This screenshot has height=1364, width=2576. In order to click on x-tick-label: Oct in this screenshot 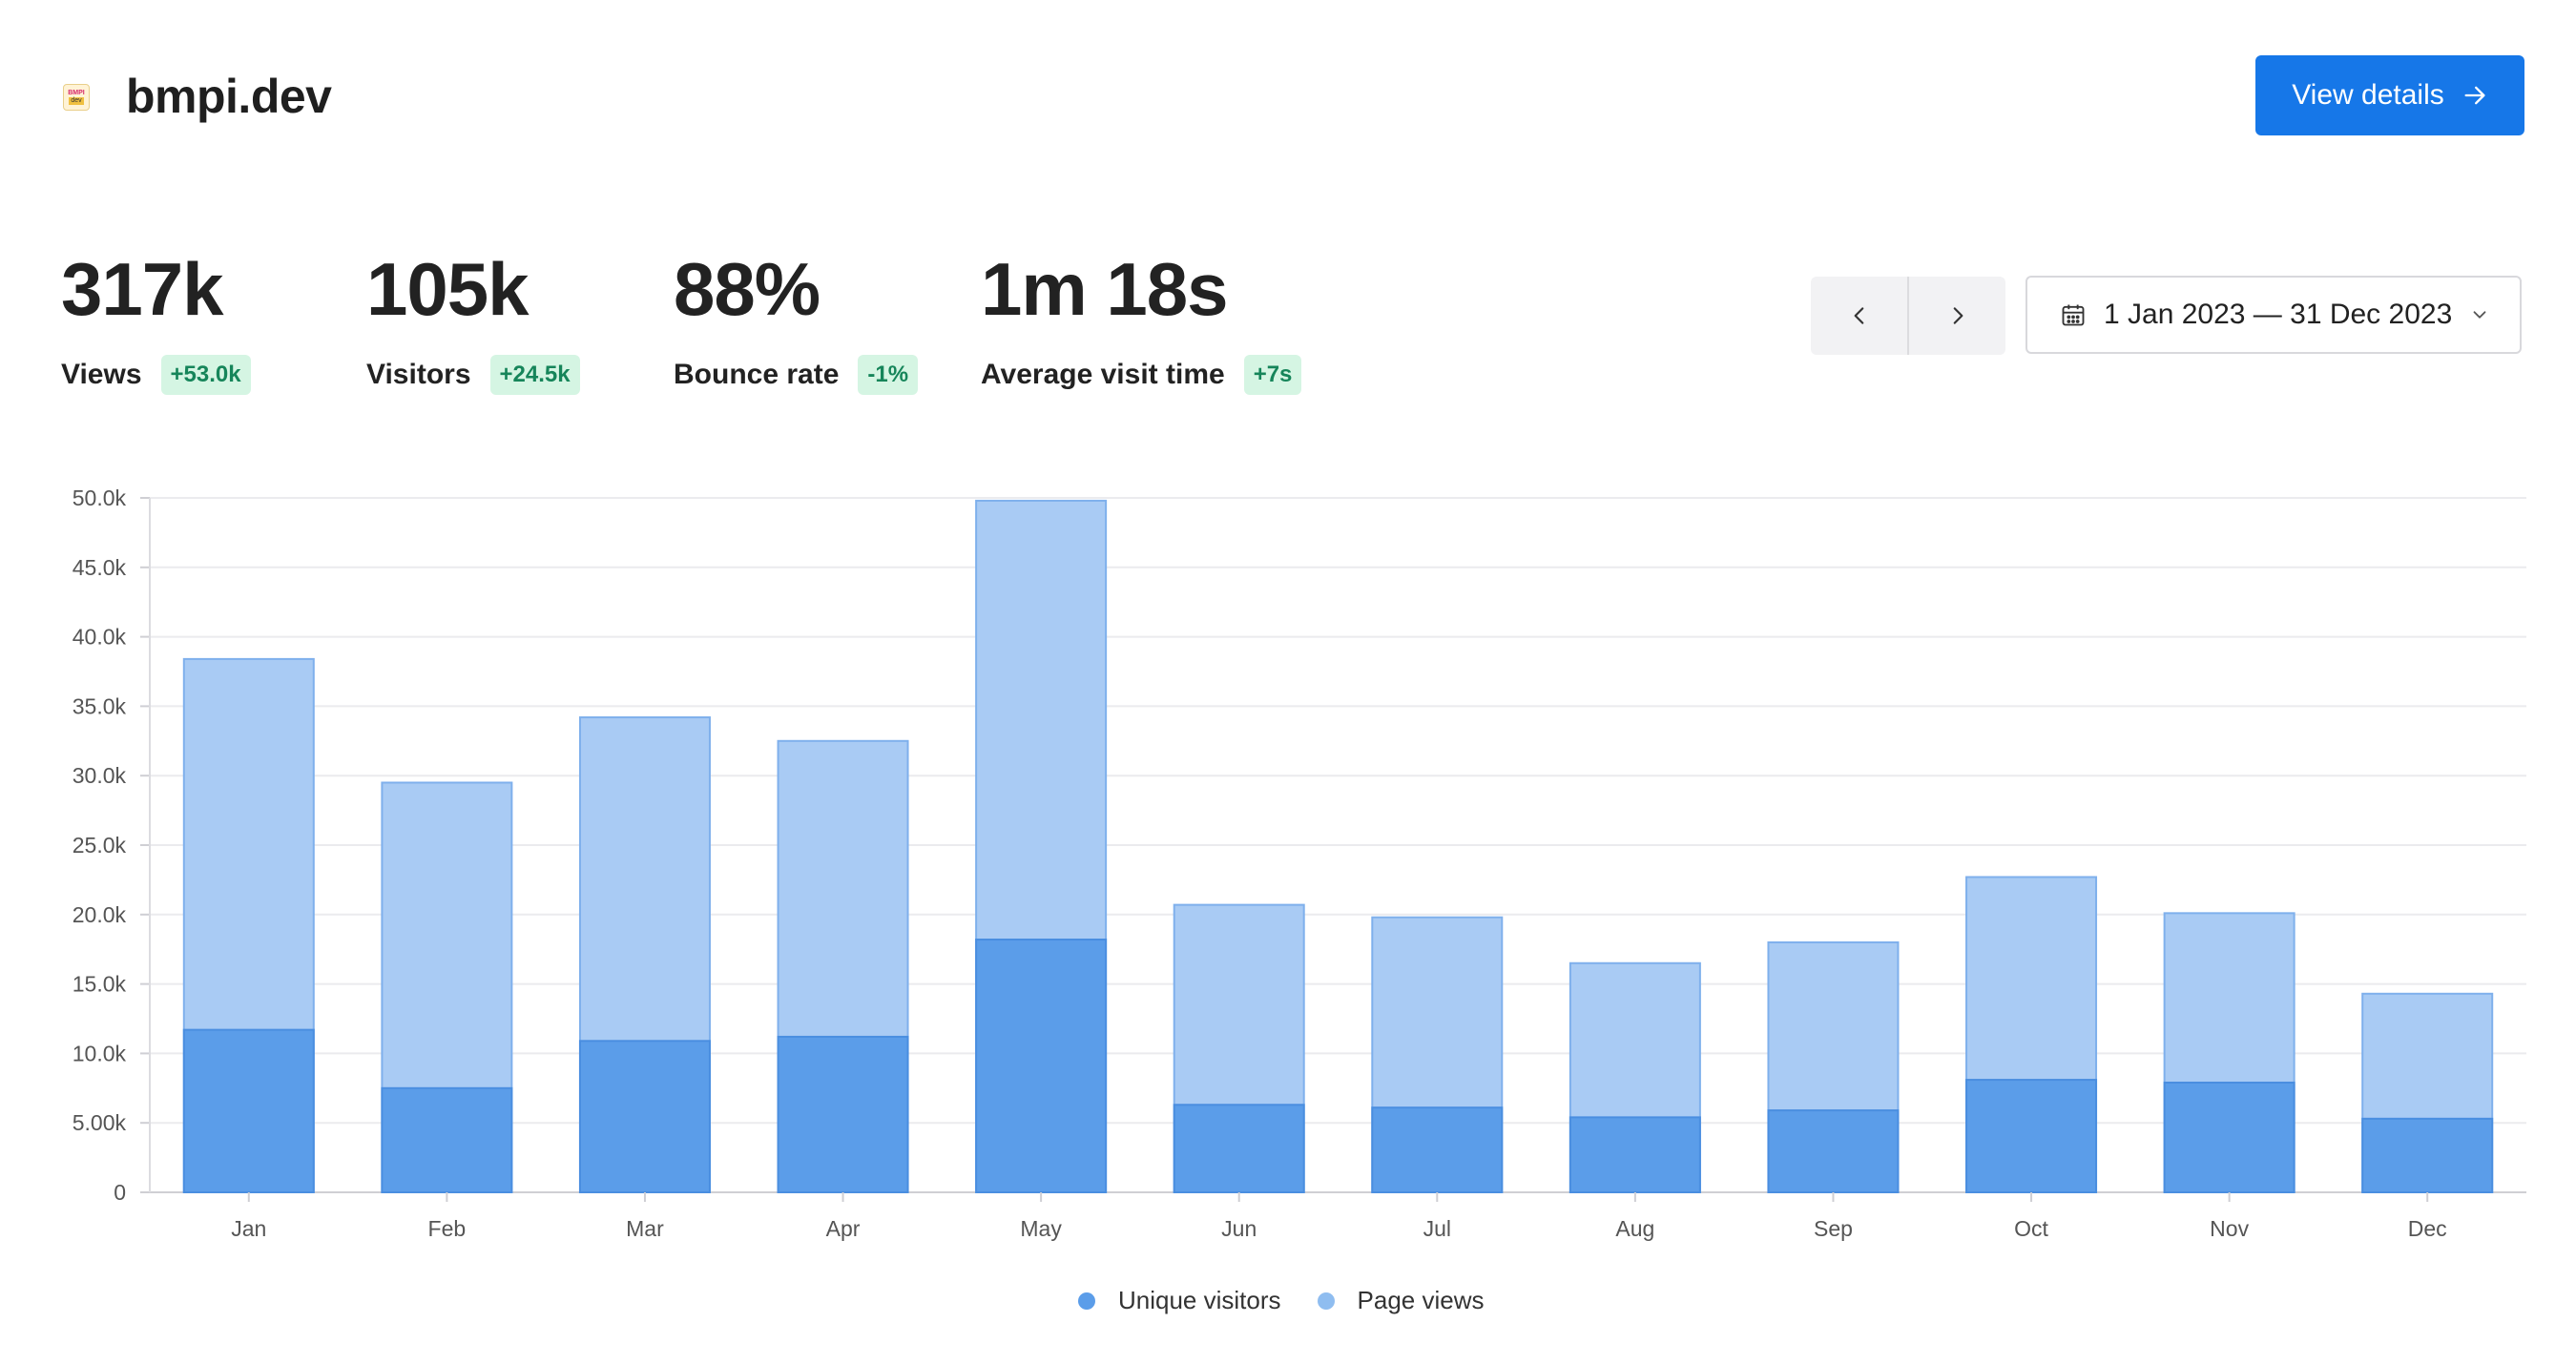, I will do `click(2031, 1229)`.